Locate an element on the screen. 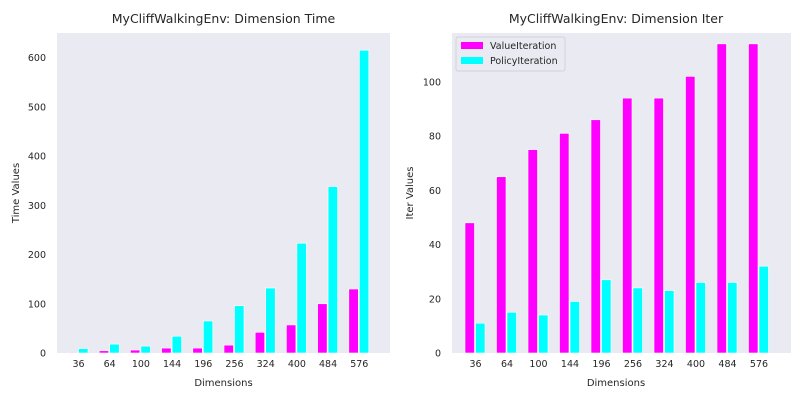  x-tick-label-iter: 400 is located at coordinates (696, 364).